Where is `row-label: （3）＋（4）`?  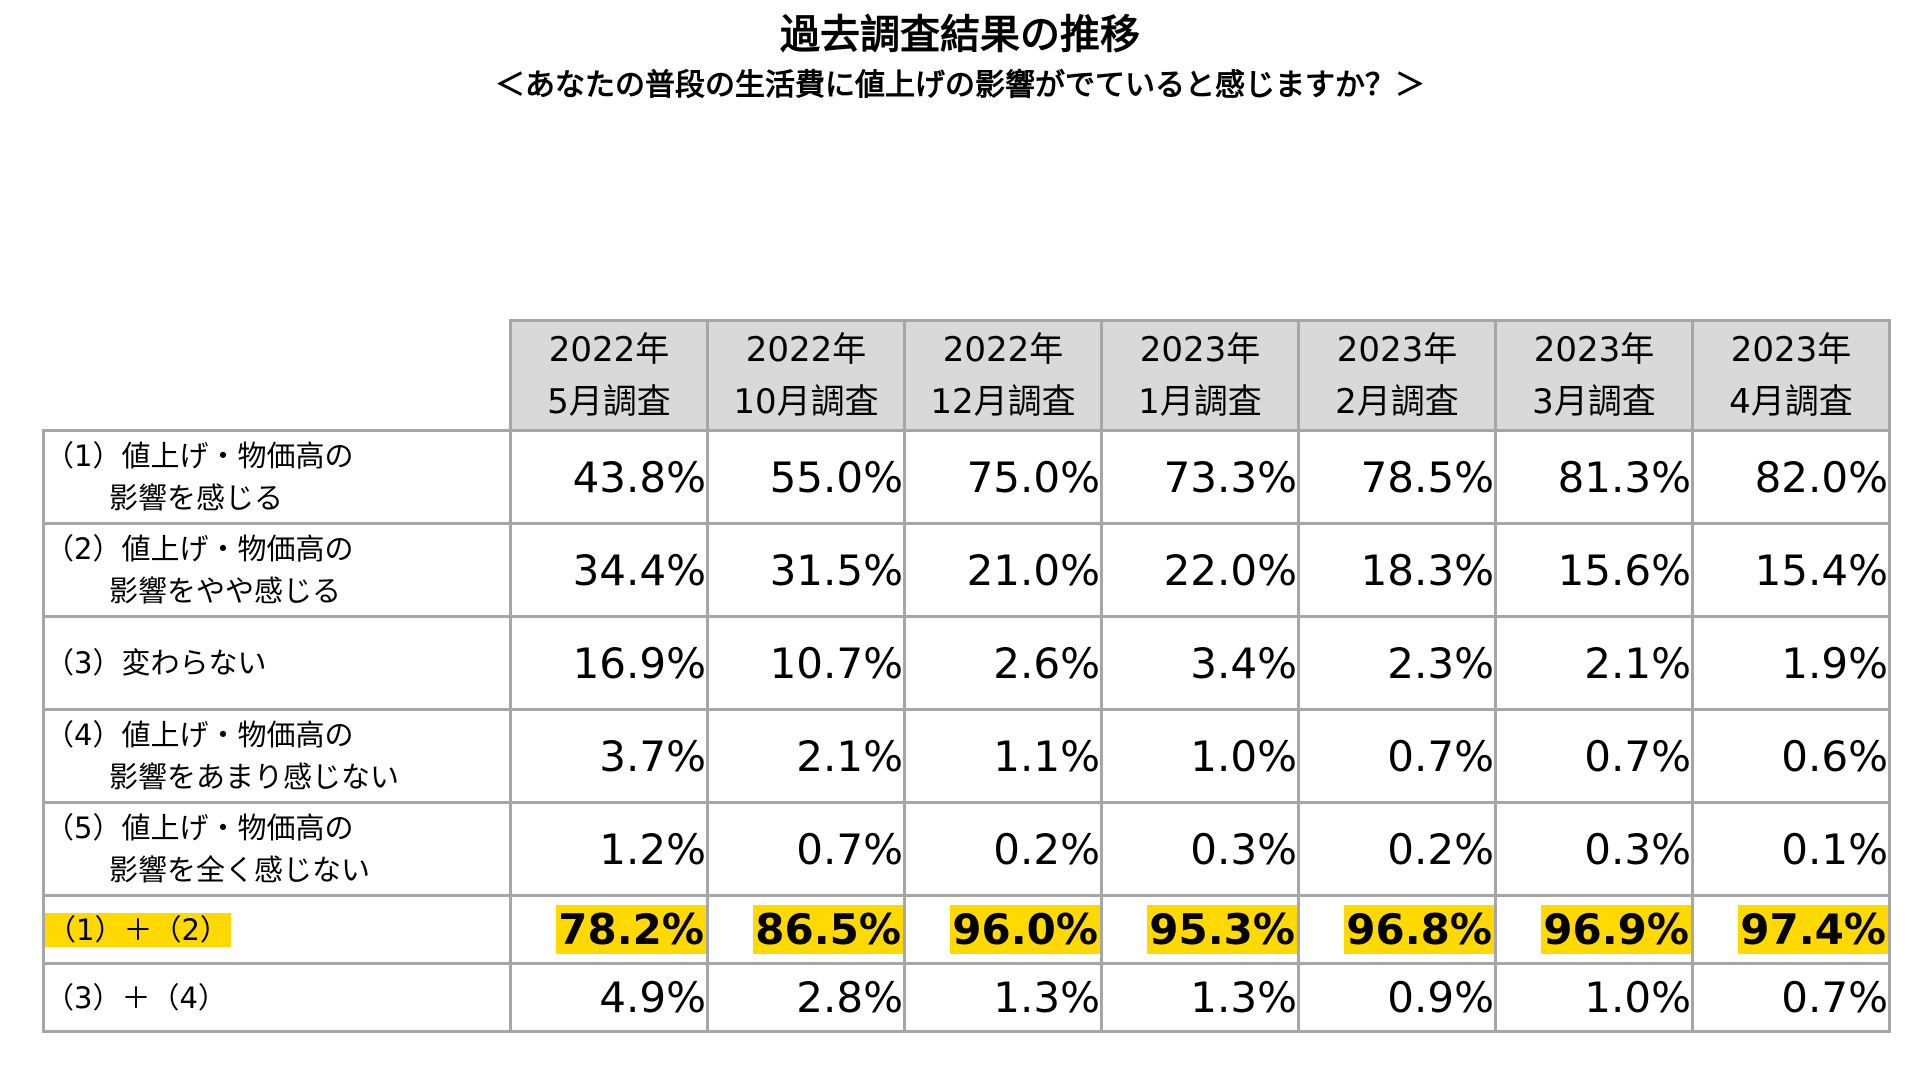
row-label: （3）＋（4） is located at coordinates (277, 997).